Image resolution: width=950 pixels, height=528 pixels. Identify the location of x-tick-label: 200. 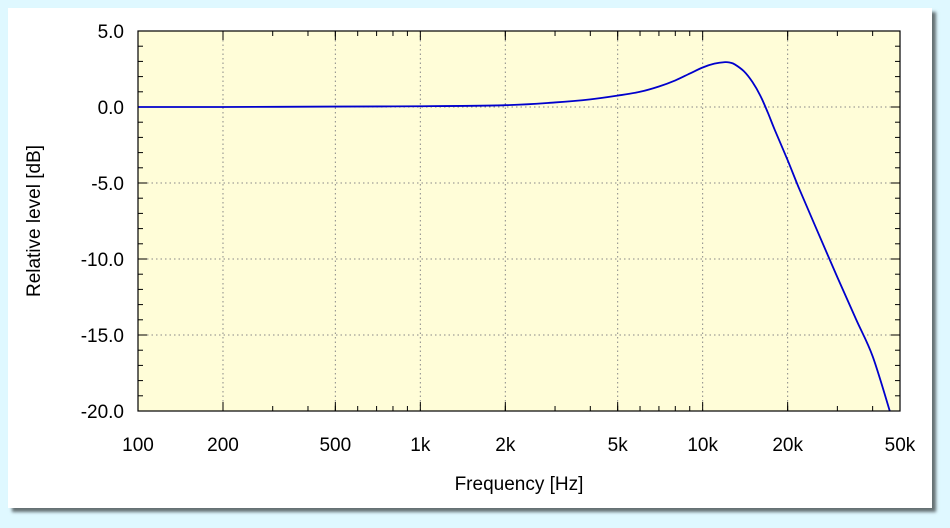
(223, 445).